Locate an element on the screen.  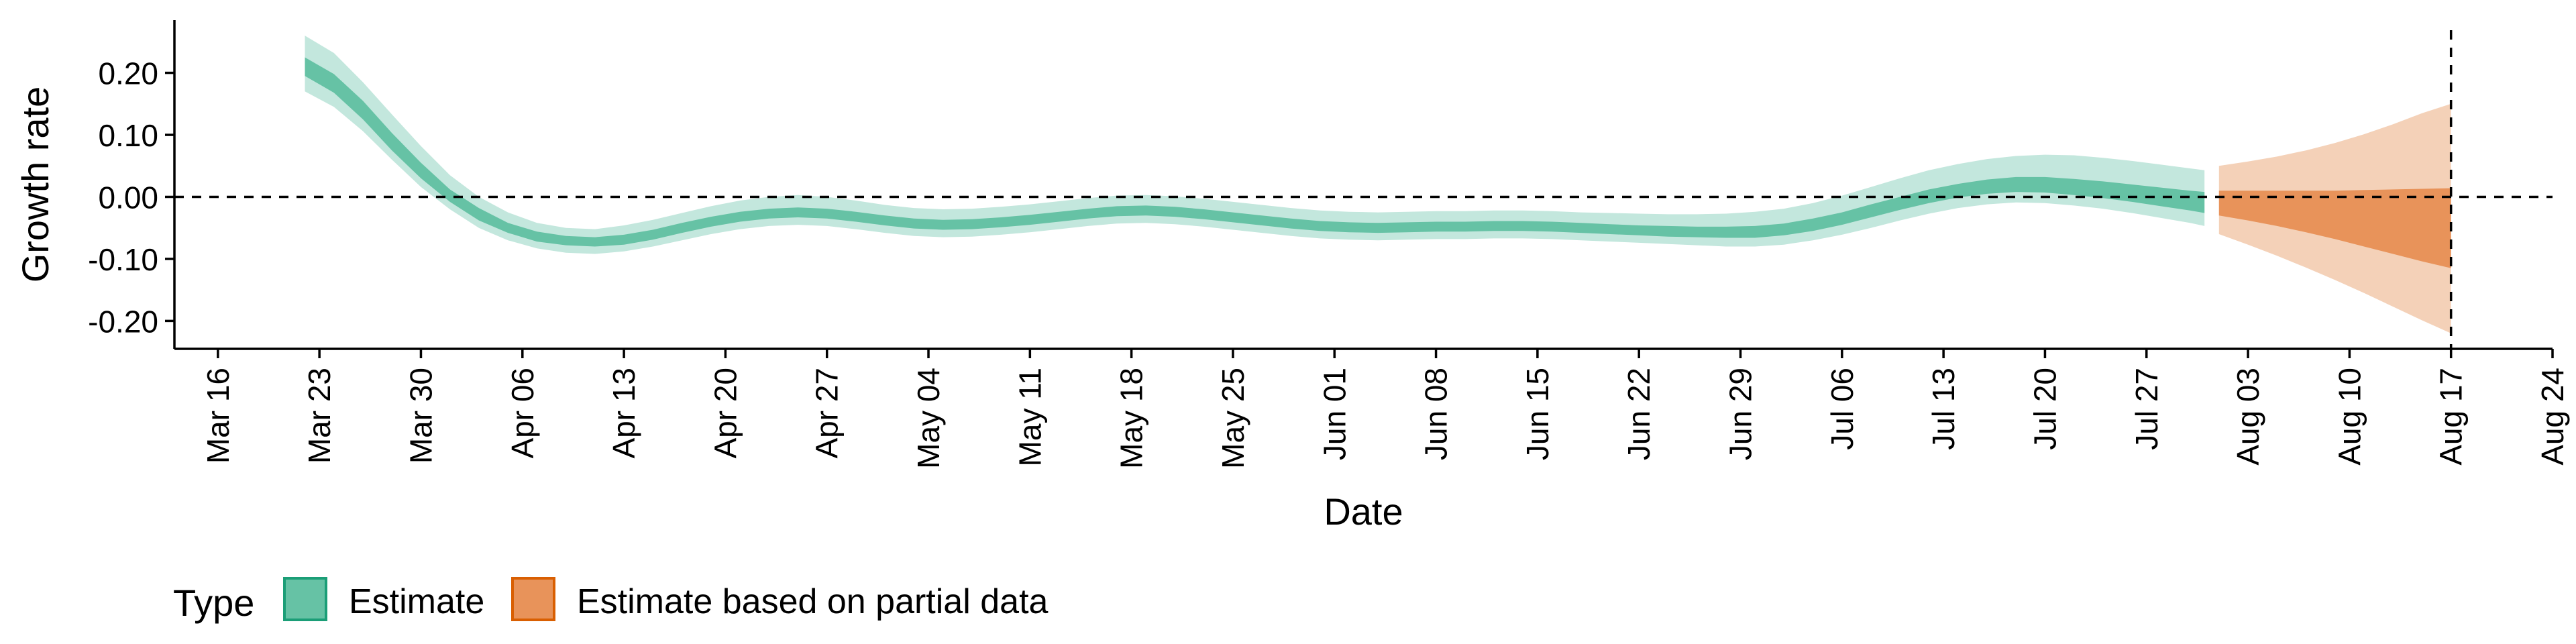
x-tick-label: Jul 13 is located at coordinates (1943, 409).